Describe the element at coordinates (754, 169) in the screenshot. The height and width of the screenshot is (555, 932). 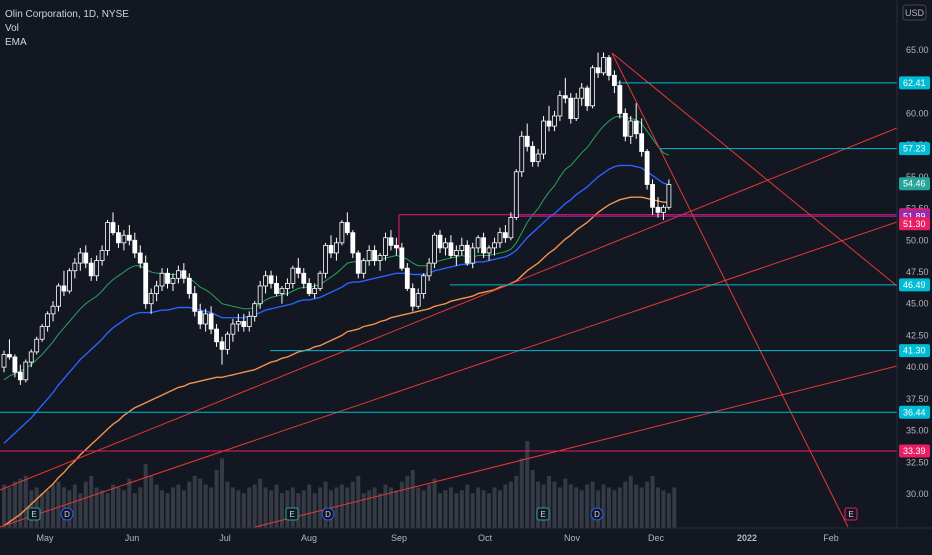
I see `trend-line` at that location.